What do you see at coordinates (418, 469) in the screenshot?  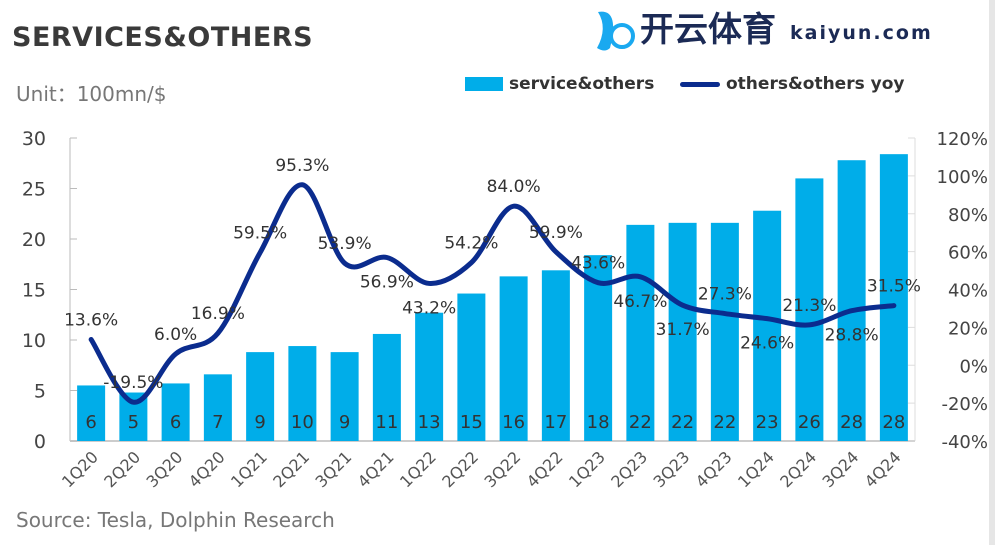 I see `x-axis-label: 1Q22` at bounding box center [418, 469].